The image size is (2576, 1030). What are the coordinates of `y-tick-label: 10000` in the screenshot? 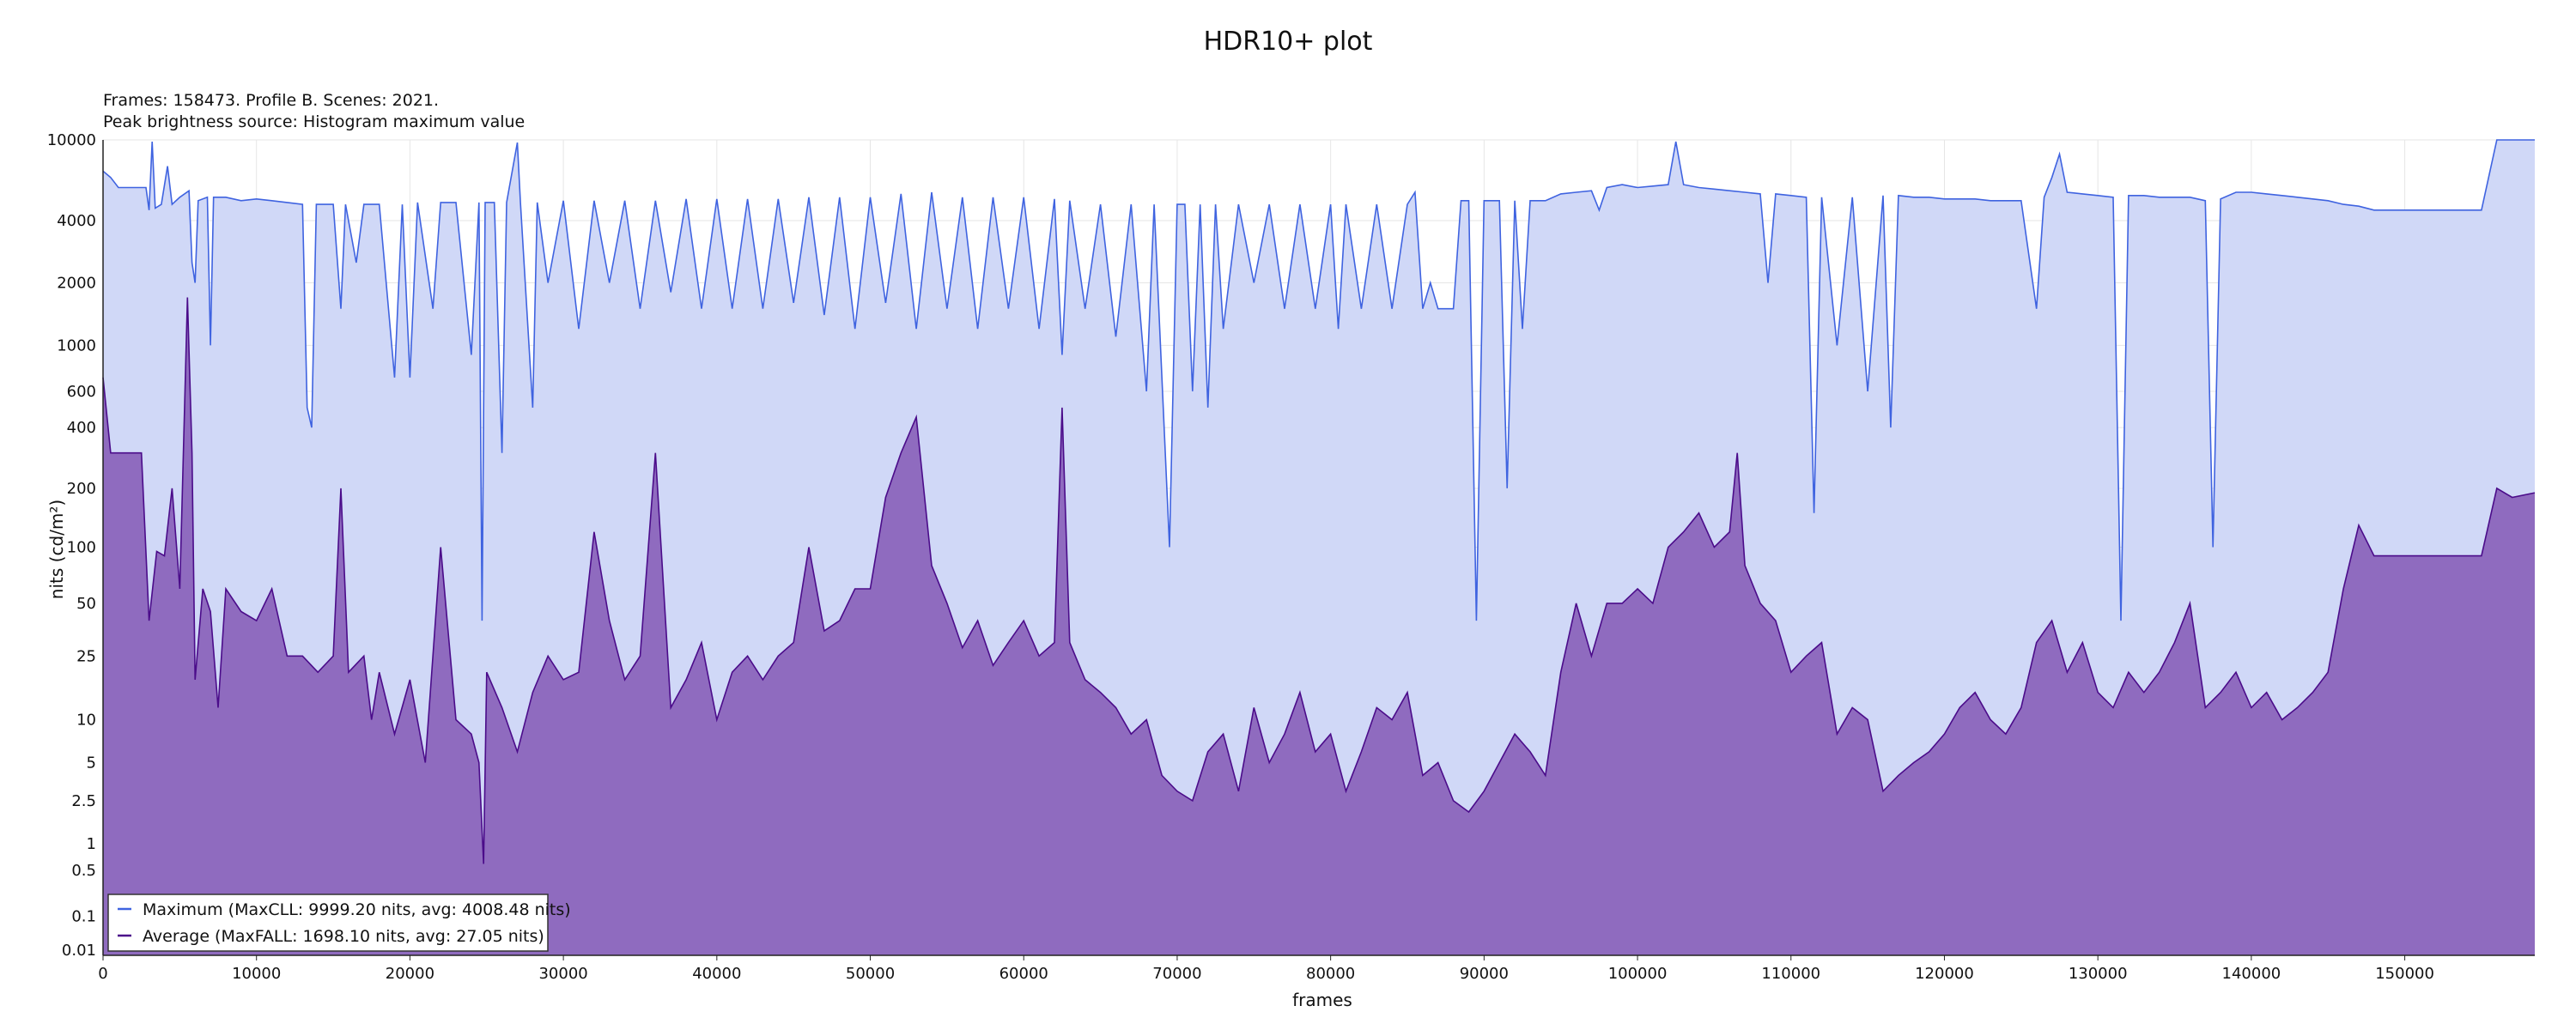 It's located at (71, 140).